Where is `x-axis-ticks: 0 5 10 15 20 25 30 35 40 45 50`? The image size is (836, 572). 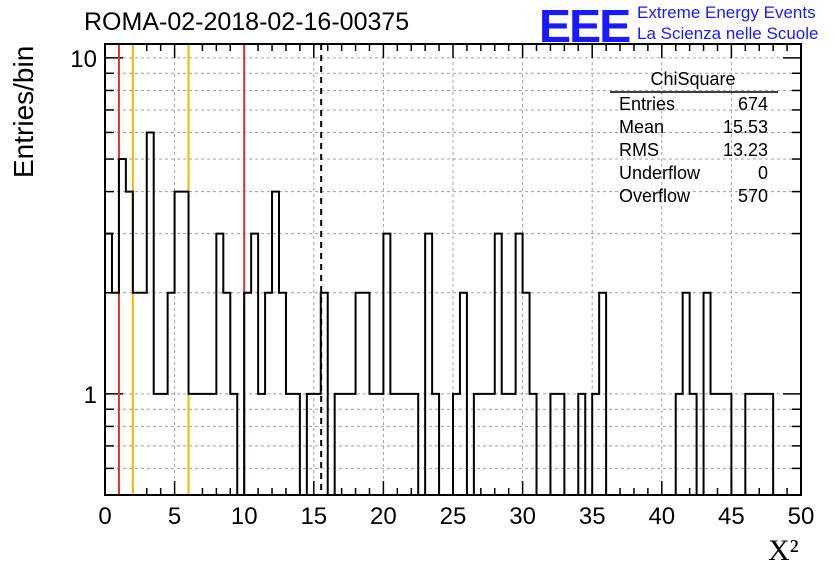 x-axis-ticks: 0 5 10 15 20 25 30 35 40 45 50 is located at coordinates (456, 516).